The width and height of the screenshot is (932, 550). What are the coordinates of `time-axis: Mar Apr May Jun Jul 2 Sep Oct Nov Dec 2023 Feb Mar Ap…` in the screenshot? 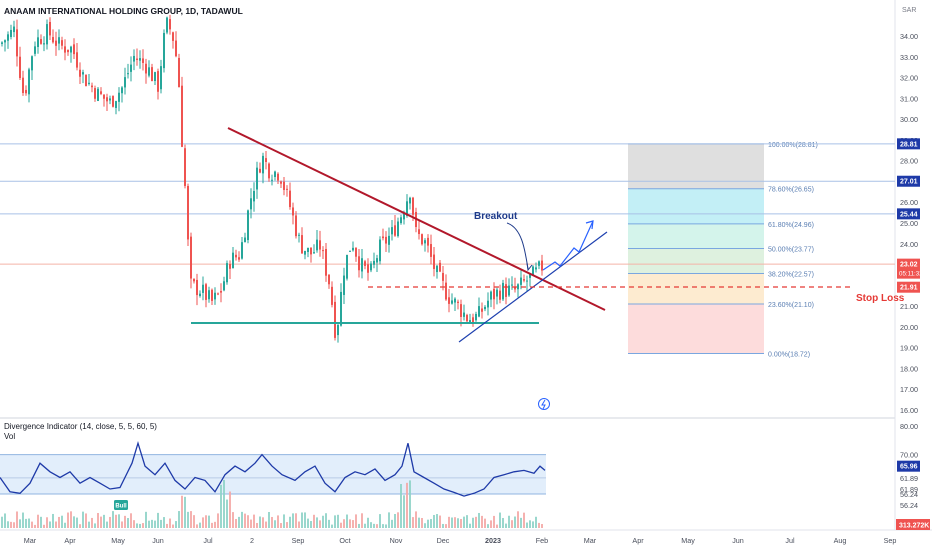 It's located at (460, 540).